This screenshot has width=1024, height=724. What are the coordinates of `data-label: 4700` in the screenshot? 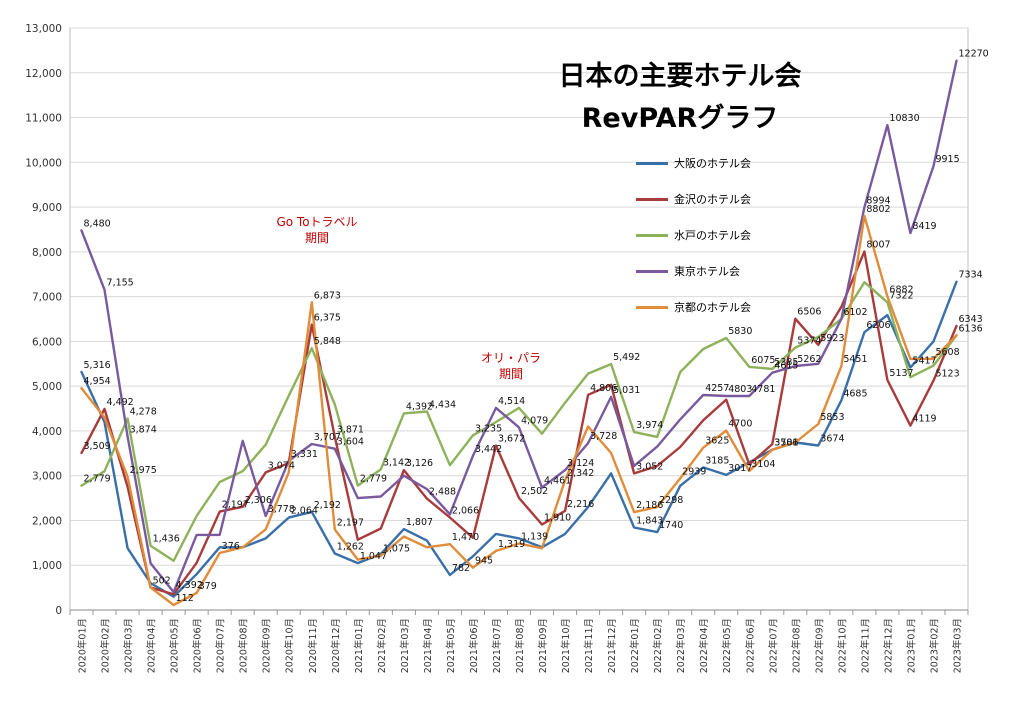 It's located at (740, 424).